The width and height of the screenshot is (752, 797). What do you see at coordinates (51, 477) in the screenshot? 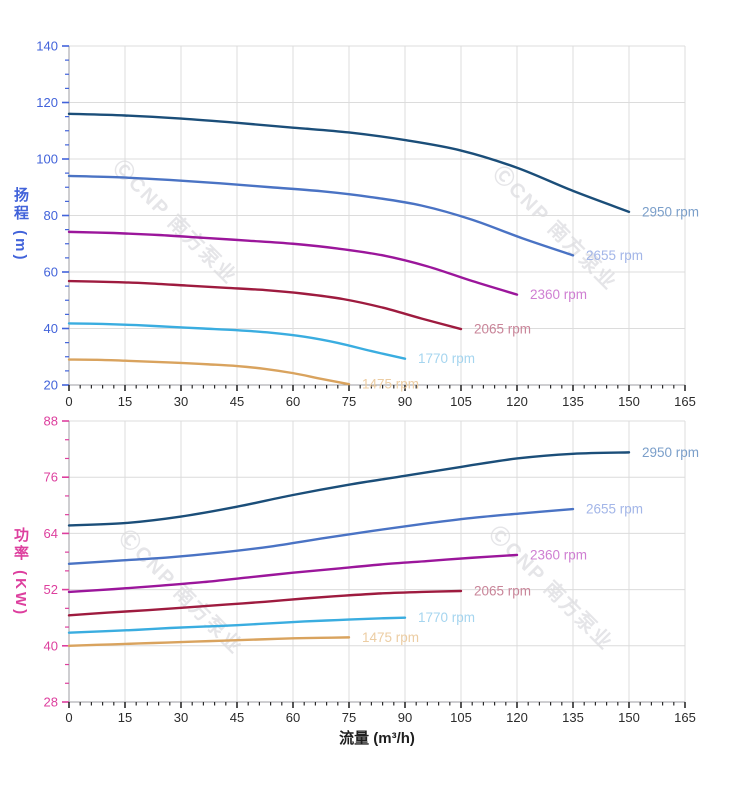
I see `power-y-tick-label: 76` at bounding box center [51, 477].